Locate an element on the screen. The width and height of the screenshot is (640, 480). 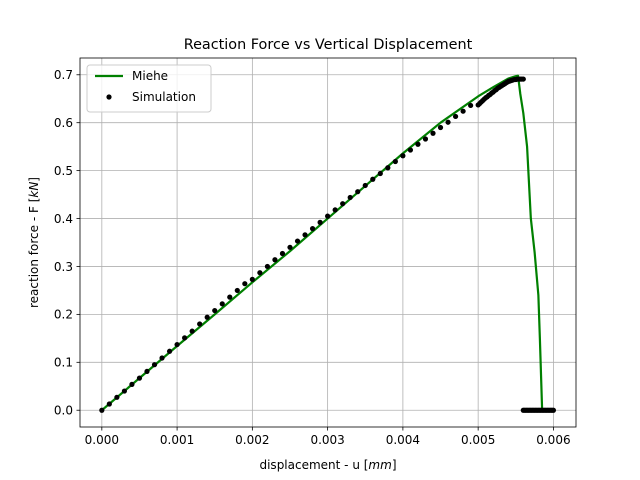
y-tick-label: 0.5 is located at coordinates (63, 171).